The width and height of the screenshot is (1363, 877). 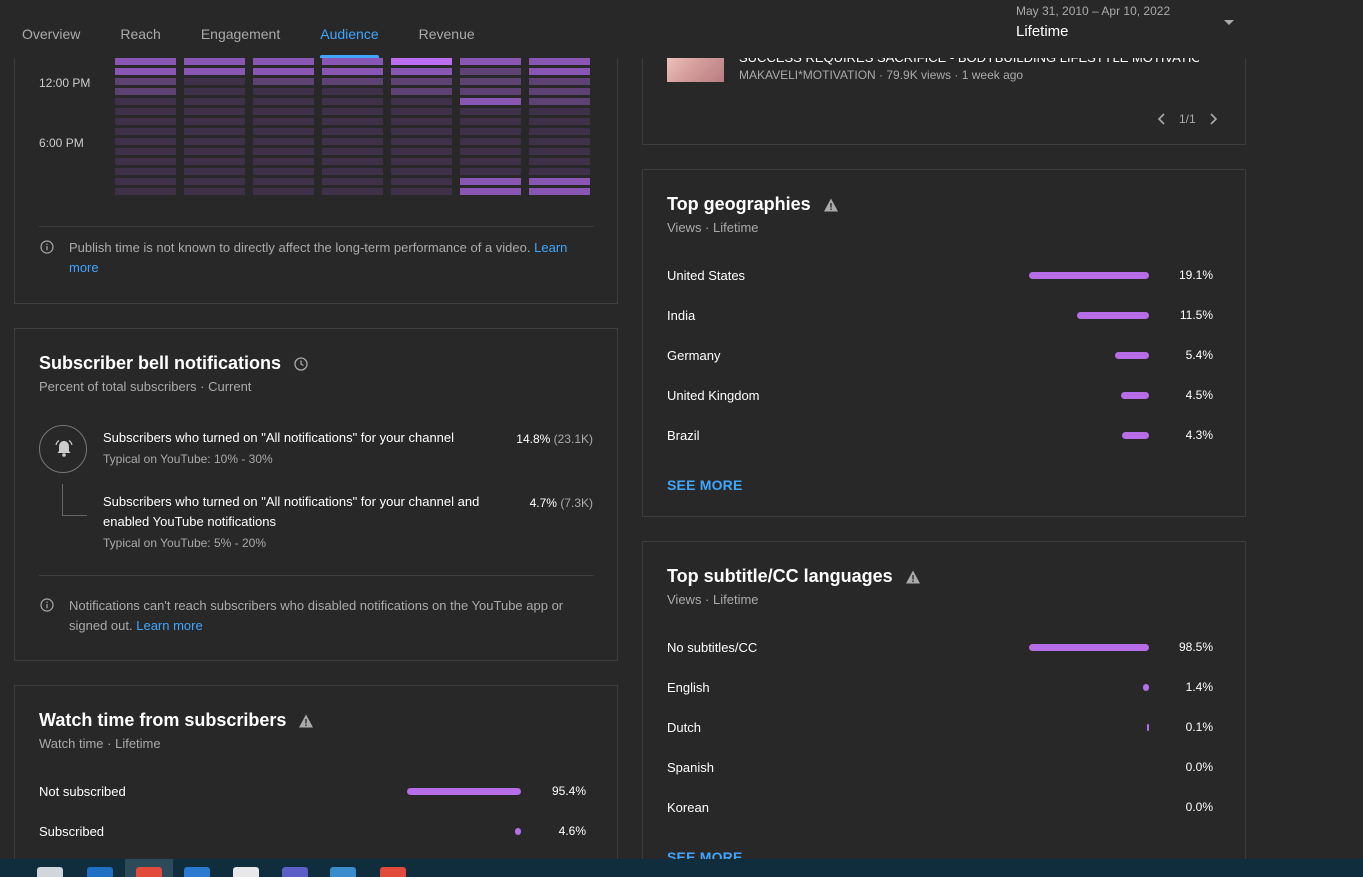 What do you see at coordinates (51, 34) in the screenshot?
I see `tab-overview: Overview` at bounding box center [51, 34].